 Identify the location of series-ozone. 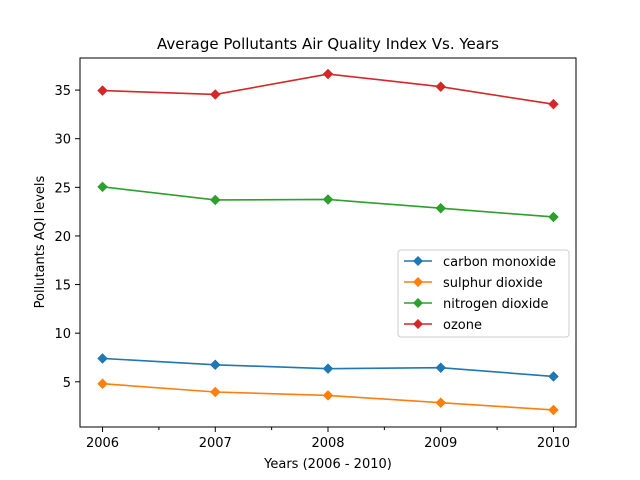
(328, 89).